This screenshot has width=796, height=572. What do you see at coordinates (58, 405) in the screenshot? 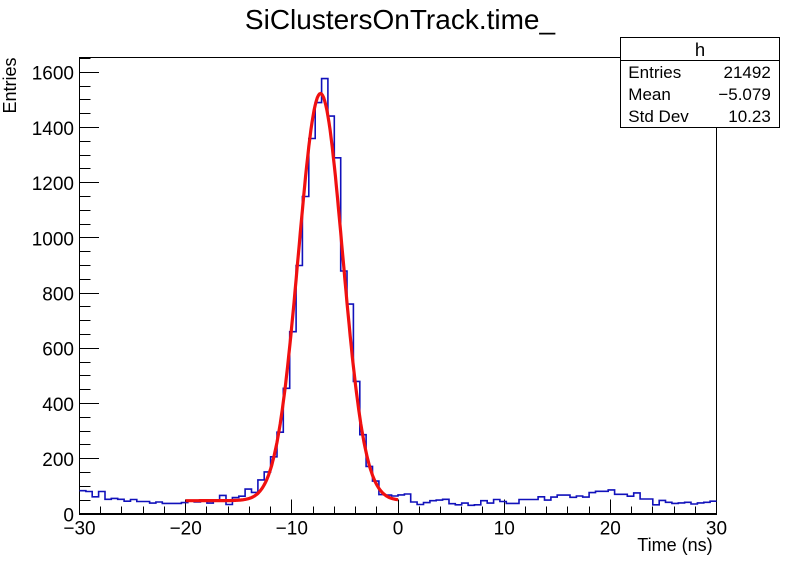
I see `svg-text: 400` at bounding box center [58, 405].